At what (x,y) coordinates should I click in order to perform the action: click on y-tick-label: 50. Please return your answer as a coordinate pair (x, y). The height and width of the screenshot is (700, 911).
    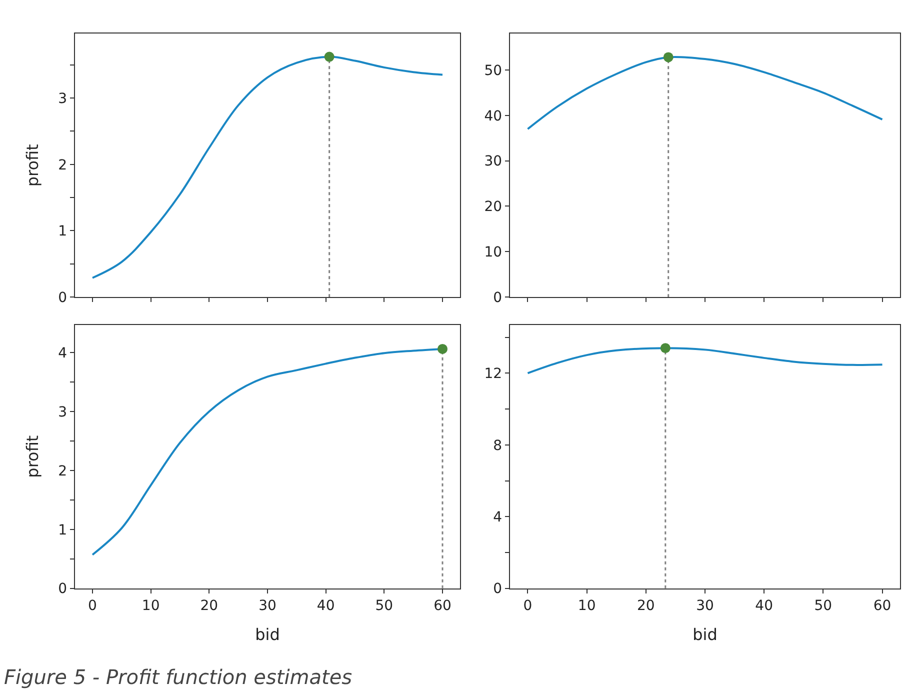
    Looking at the image, I should click on (493, 70).